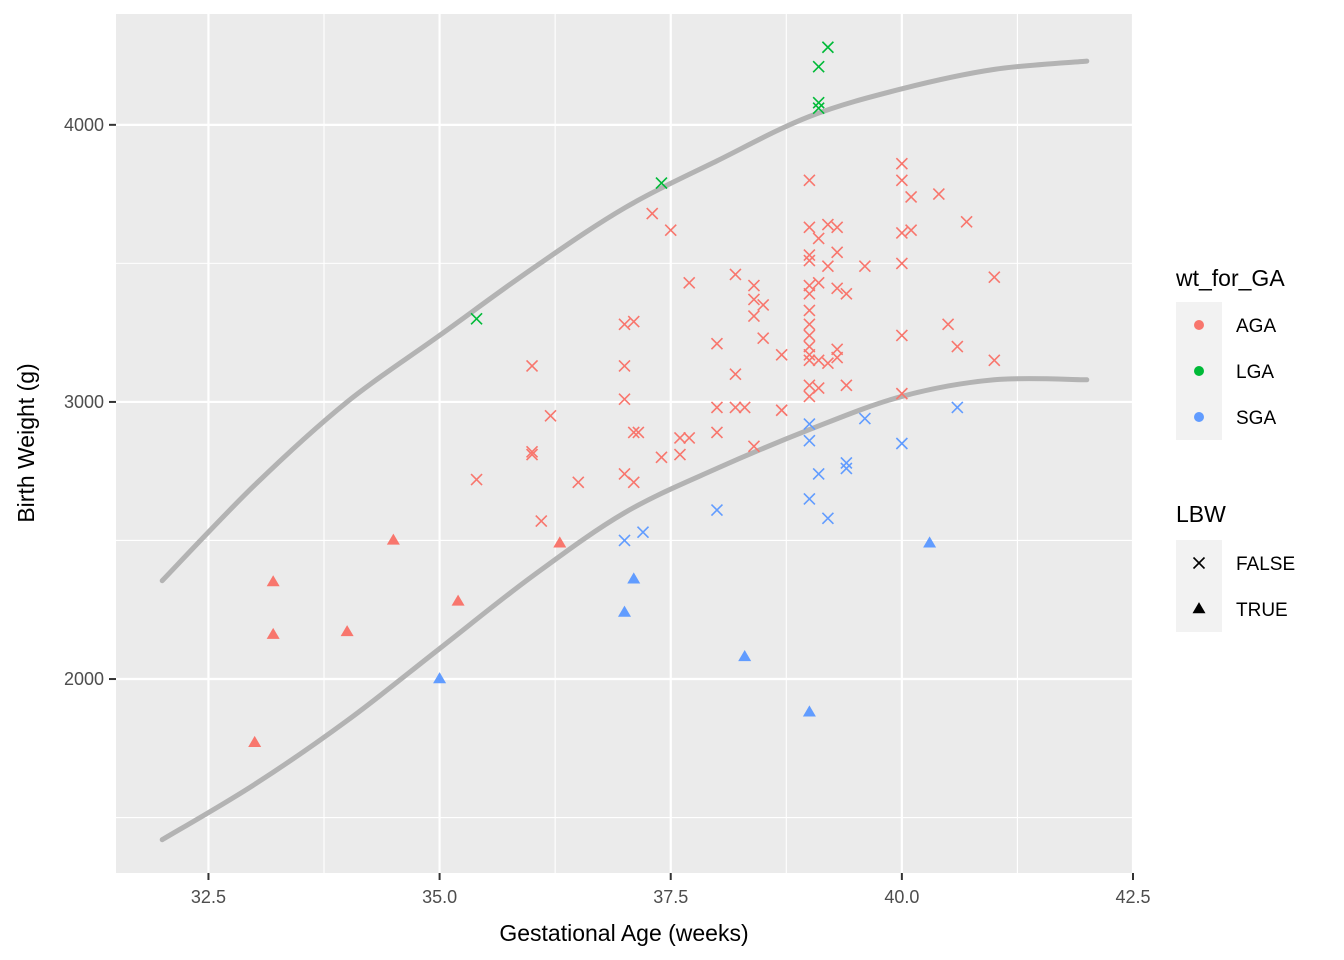  What do you see at coordinates (1235, 566) in the screenshot?
I see `legend-lbw: LBW FALSE TRUE` at bounding box center [1235, 566].